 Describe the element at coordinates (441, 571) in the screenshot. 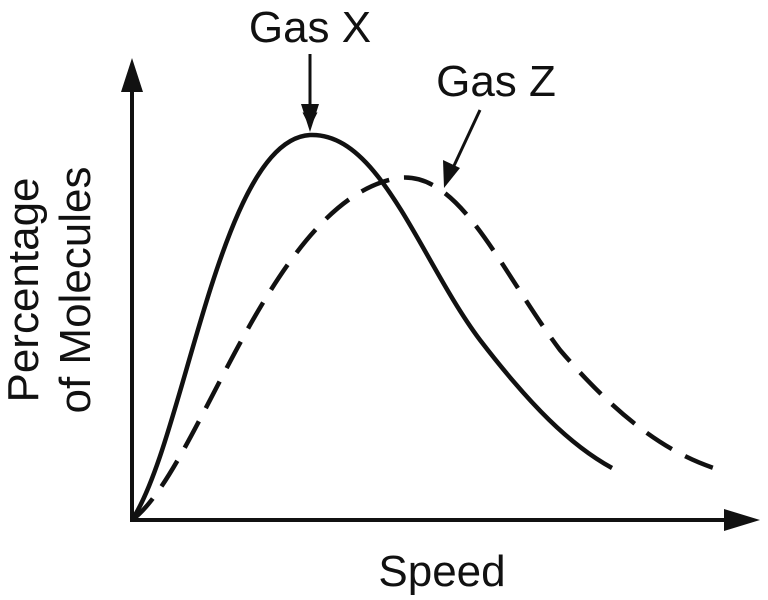

I see `x-axis-label: Speed` at that location.